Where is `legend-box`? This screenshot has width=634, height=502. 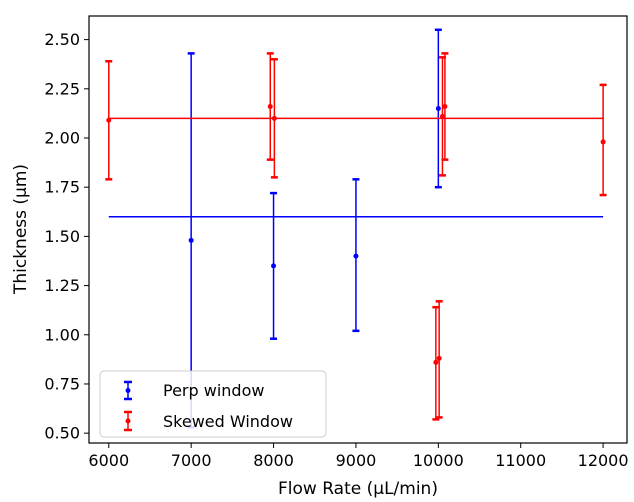 legend-box is located at coordinates (213, 404).